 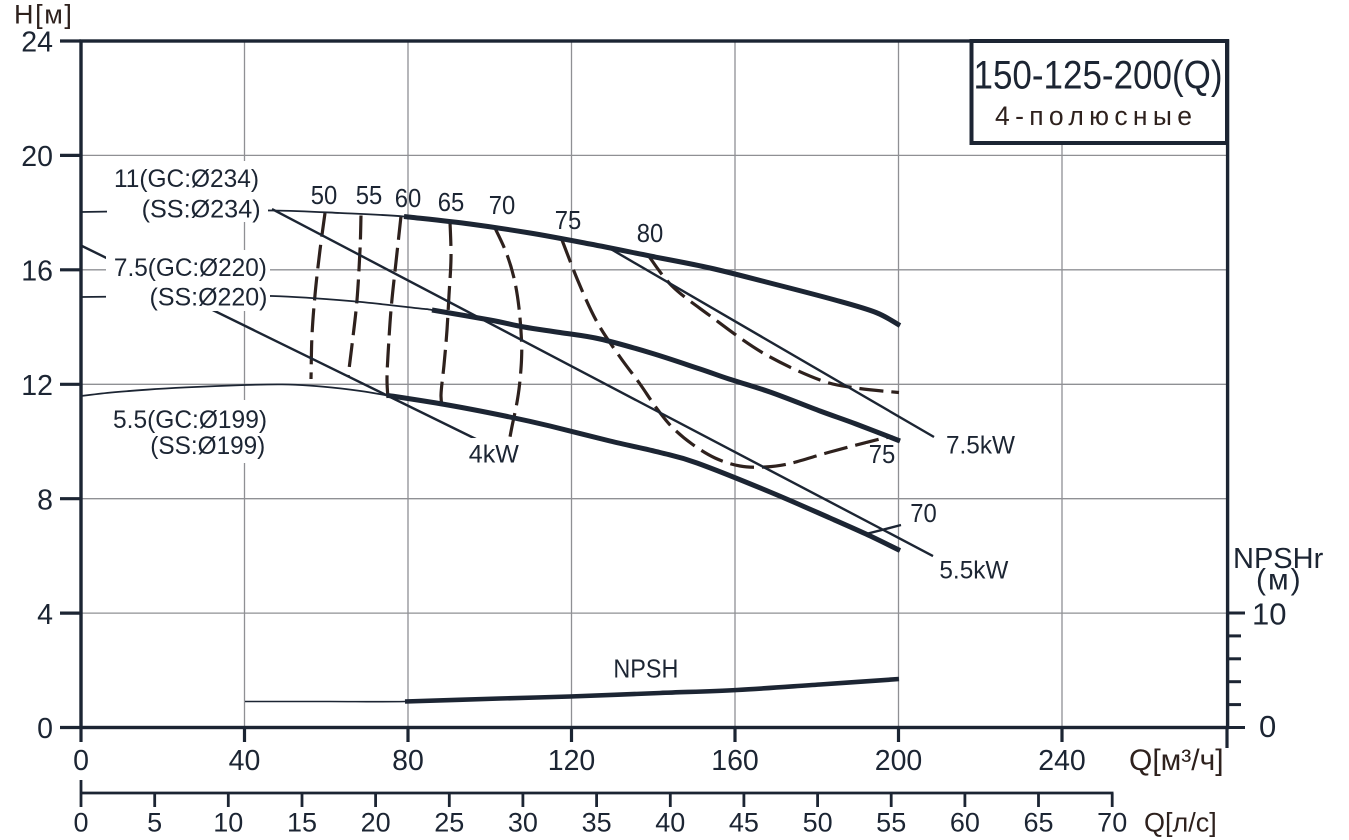 I want to click on svg-text: 45, so click(x=744, y=823).